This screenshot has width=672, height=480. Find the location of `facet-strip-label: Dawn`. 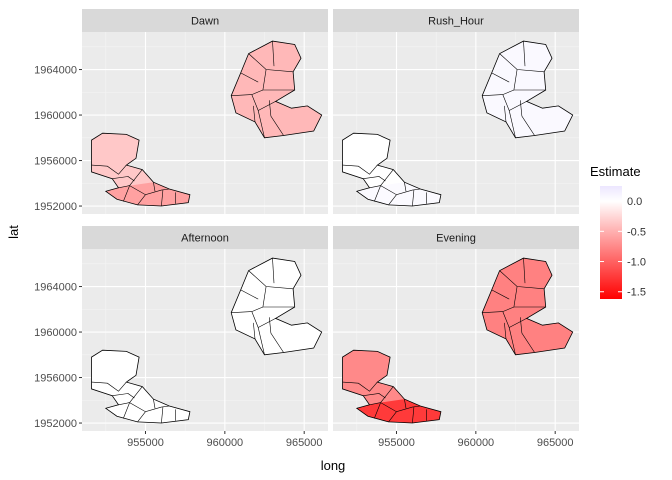

facet-strip-label: Dawn is located at coordinates (205, 22).